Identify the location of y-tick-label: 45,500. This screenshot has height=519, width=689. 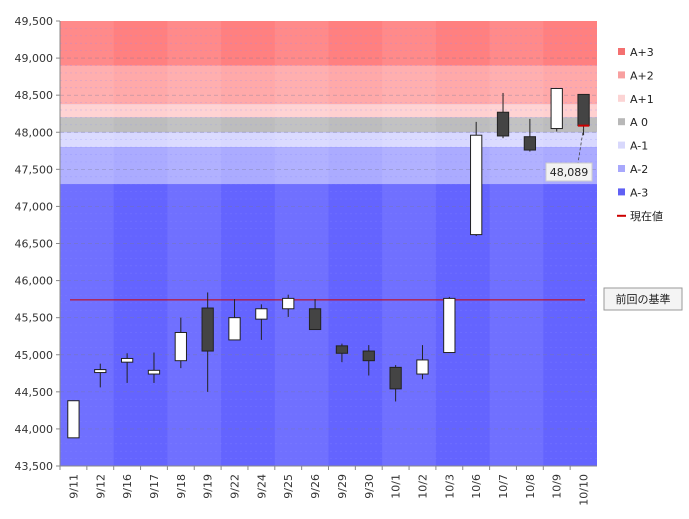
(34, 318).